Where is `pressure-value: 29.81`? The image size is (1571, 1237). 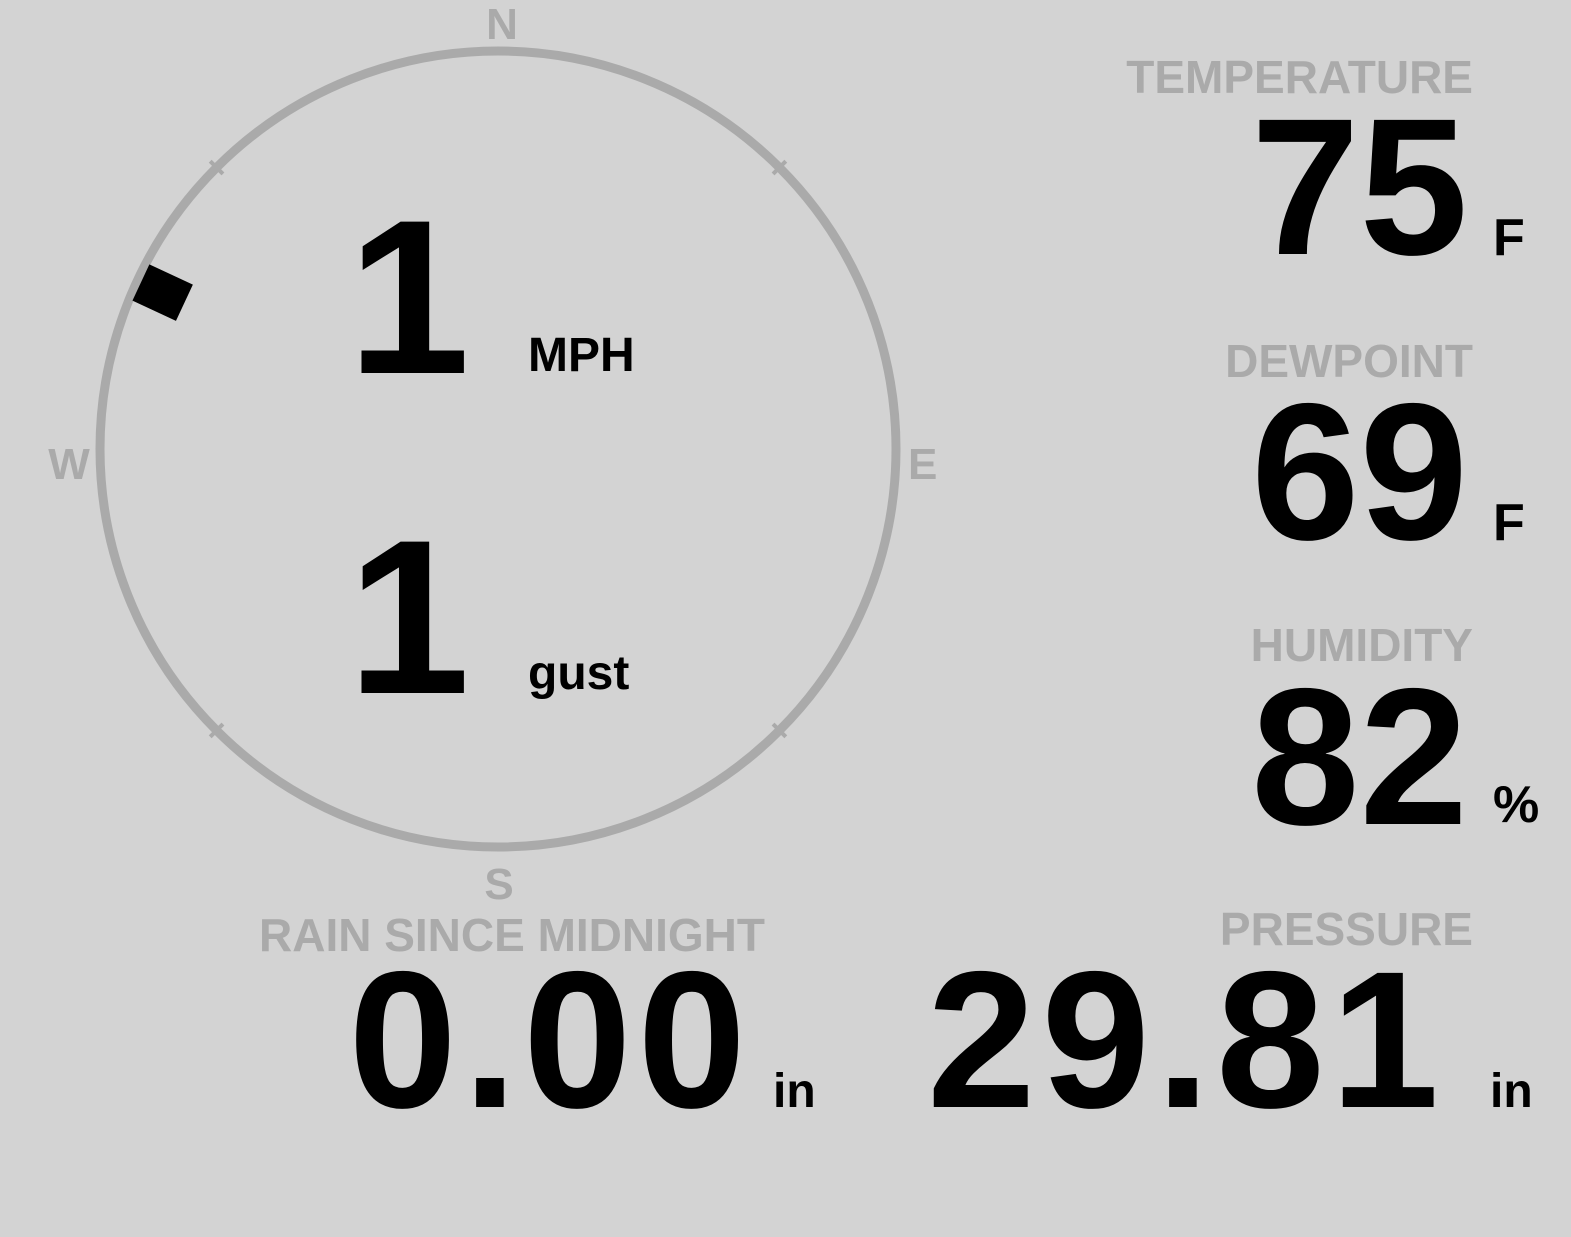
pressure-value: 29.81 is located at coordinates (1186, 1040).